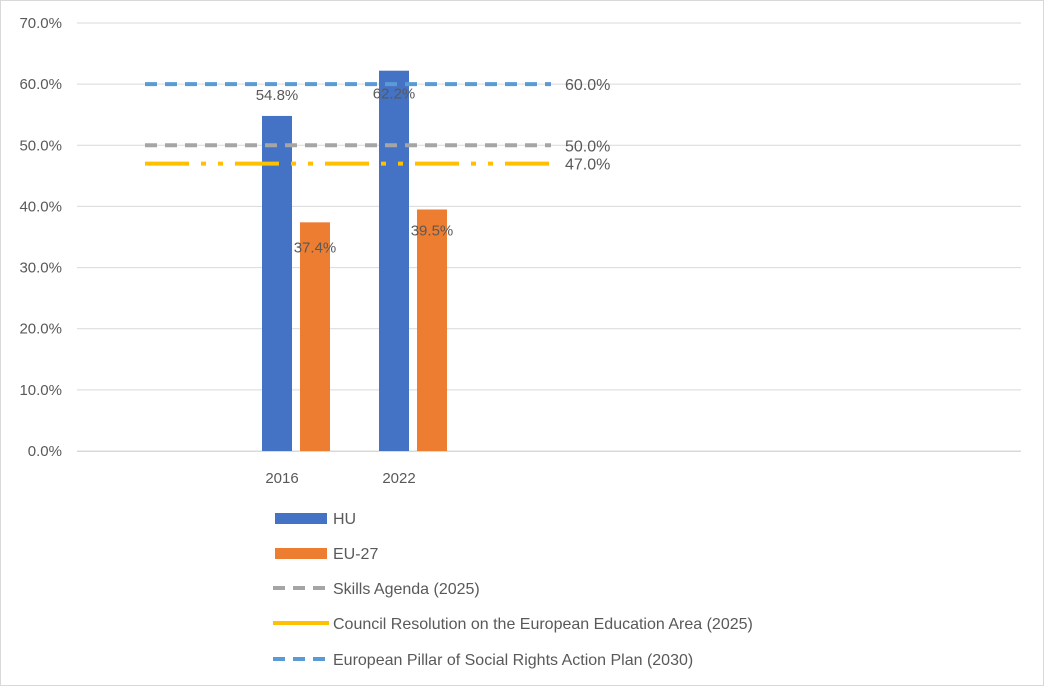  Describe the element at coordinates (281, 478) in the screenshot. I see `x-tick-label: 2016` at that location.